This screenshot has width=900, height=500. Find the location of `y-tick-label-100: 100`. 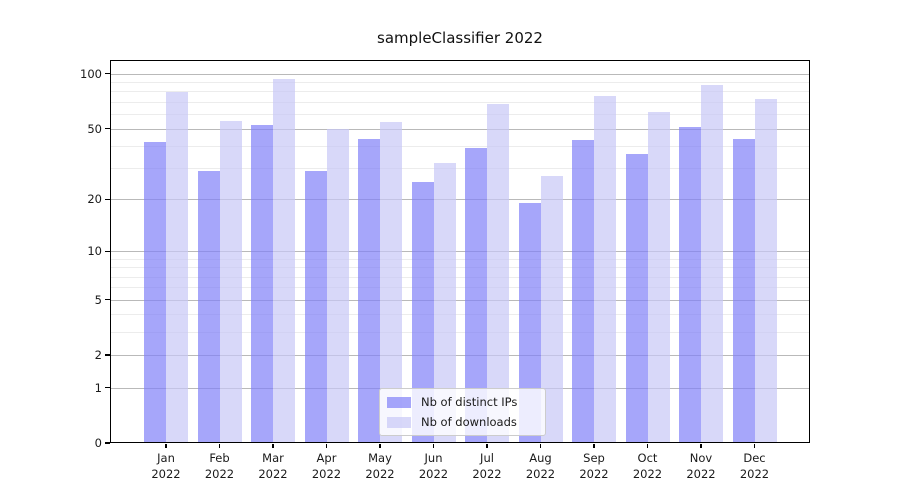

y-tick-label-100: 100 is located at coordinates (91, 73).